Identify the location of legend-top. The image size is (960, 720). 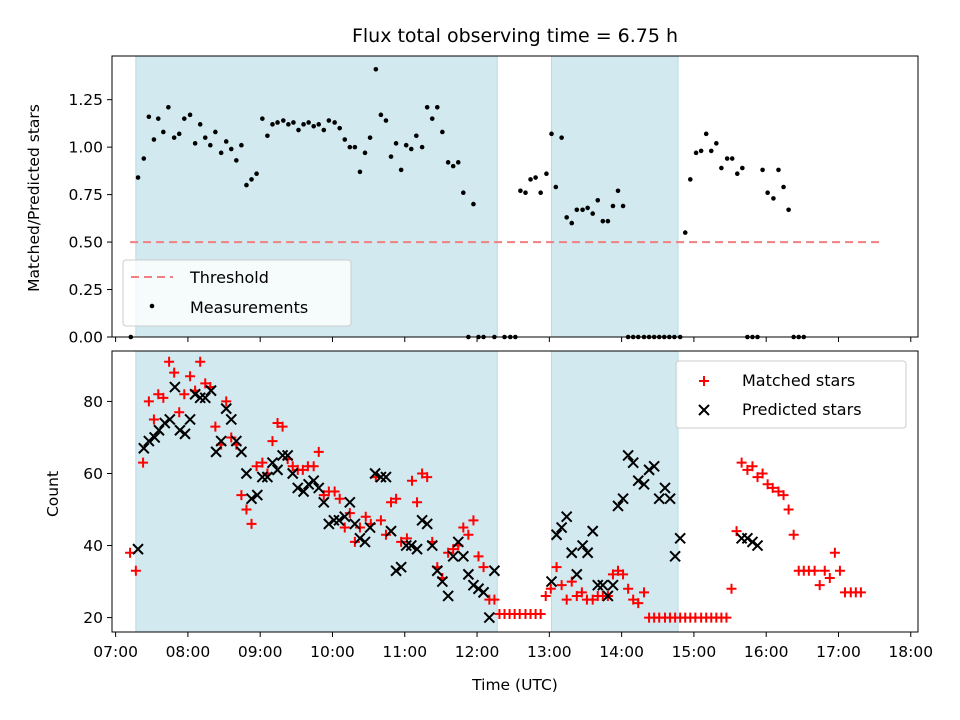
(237, 293).